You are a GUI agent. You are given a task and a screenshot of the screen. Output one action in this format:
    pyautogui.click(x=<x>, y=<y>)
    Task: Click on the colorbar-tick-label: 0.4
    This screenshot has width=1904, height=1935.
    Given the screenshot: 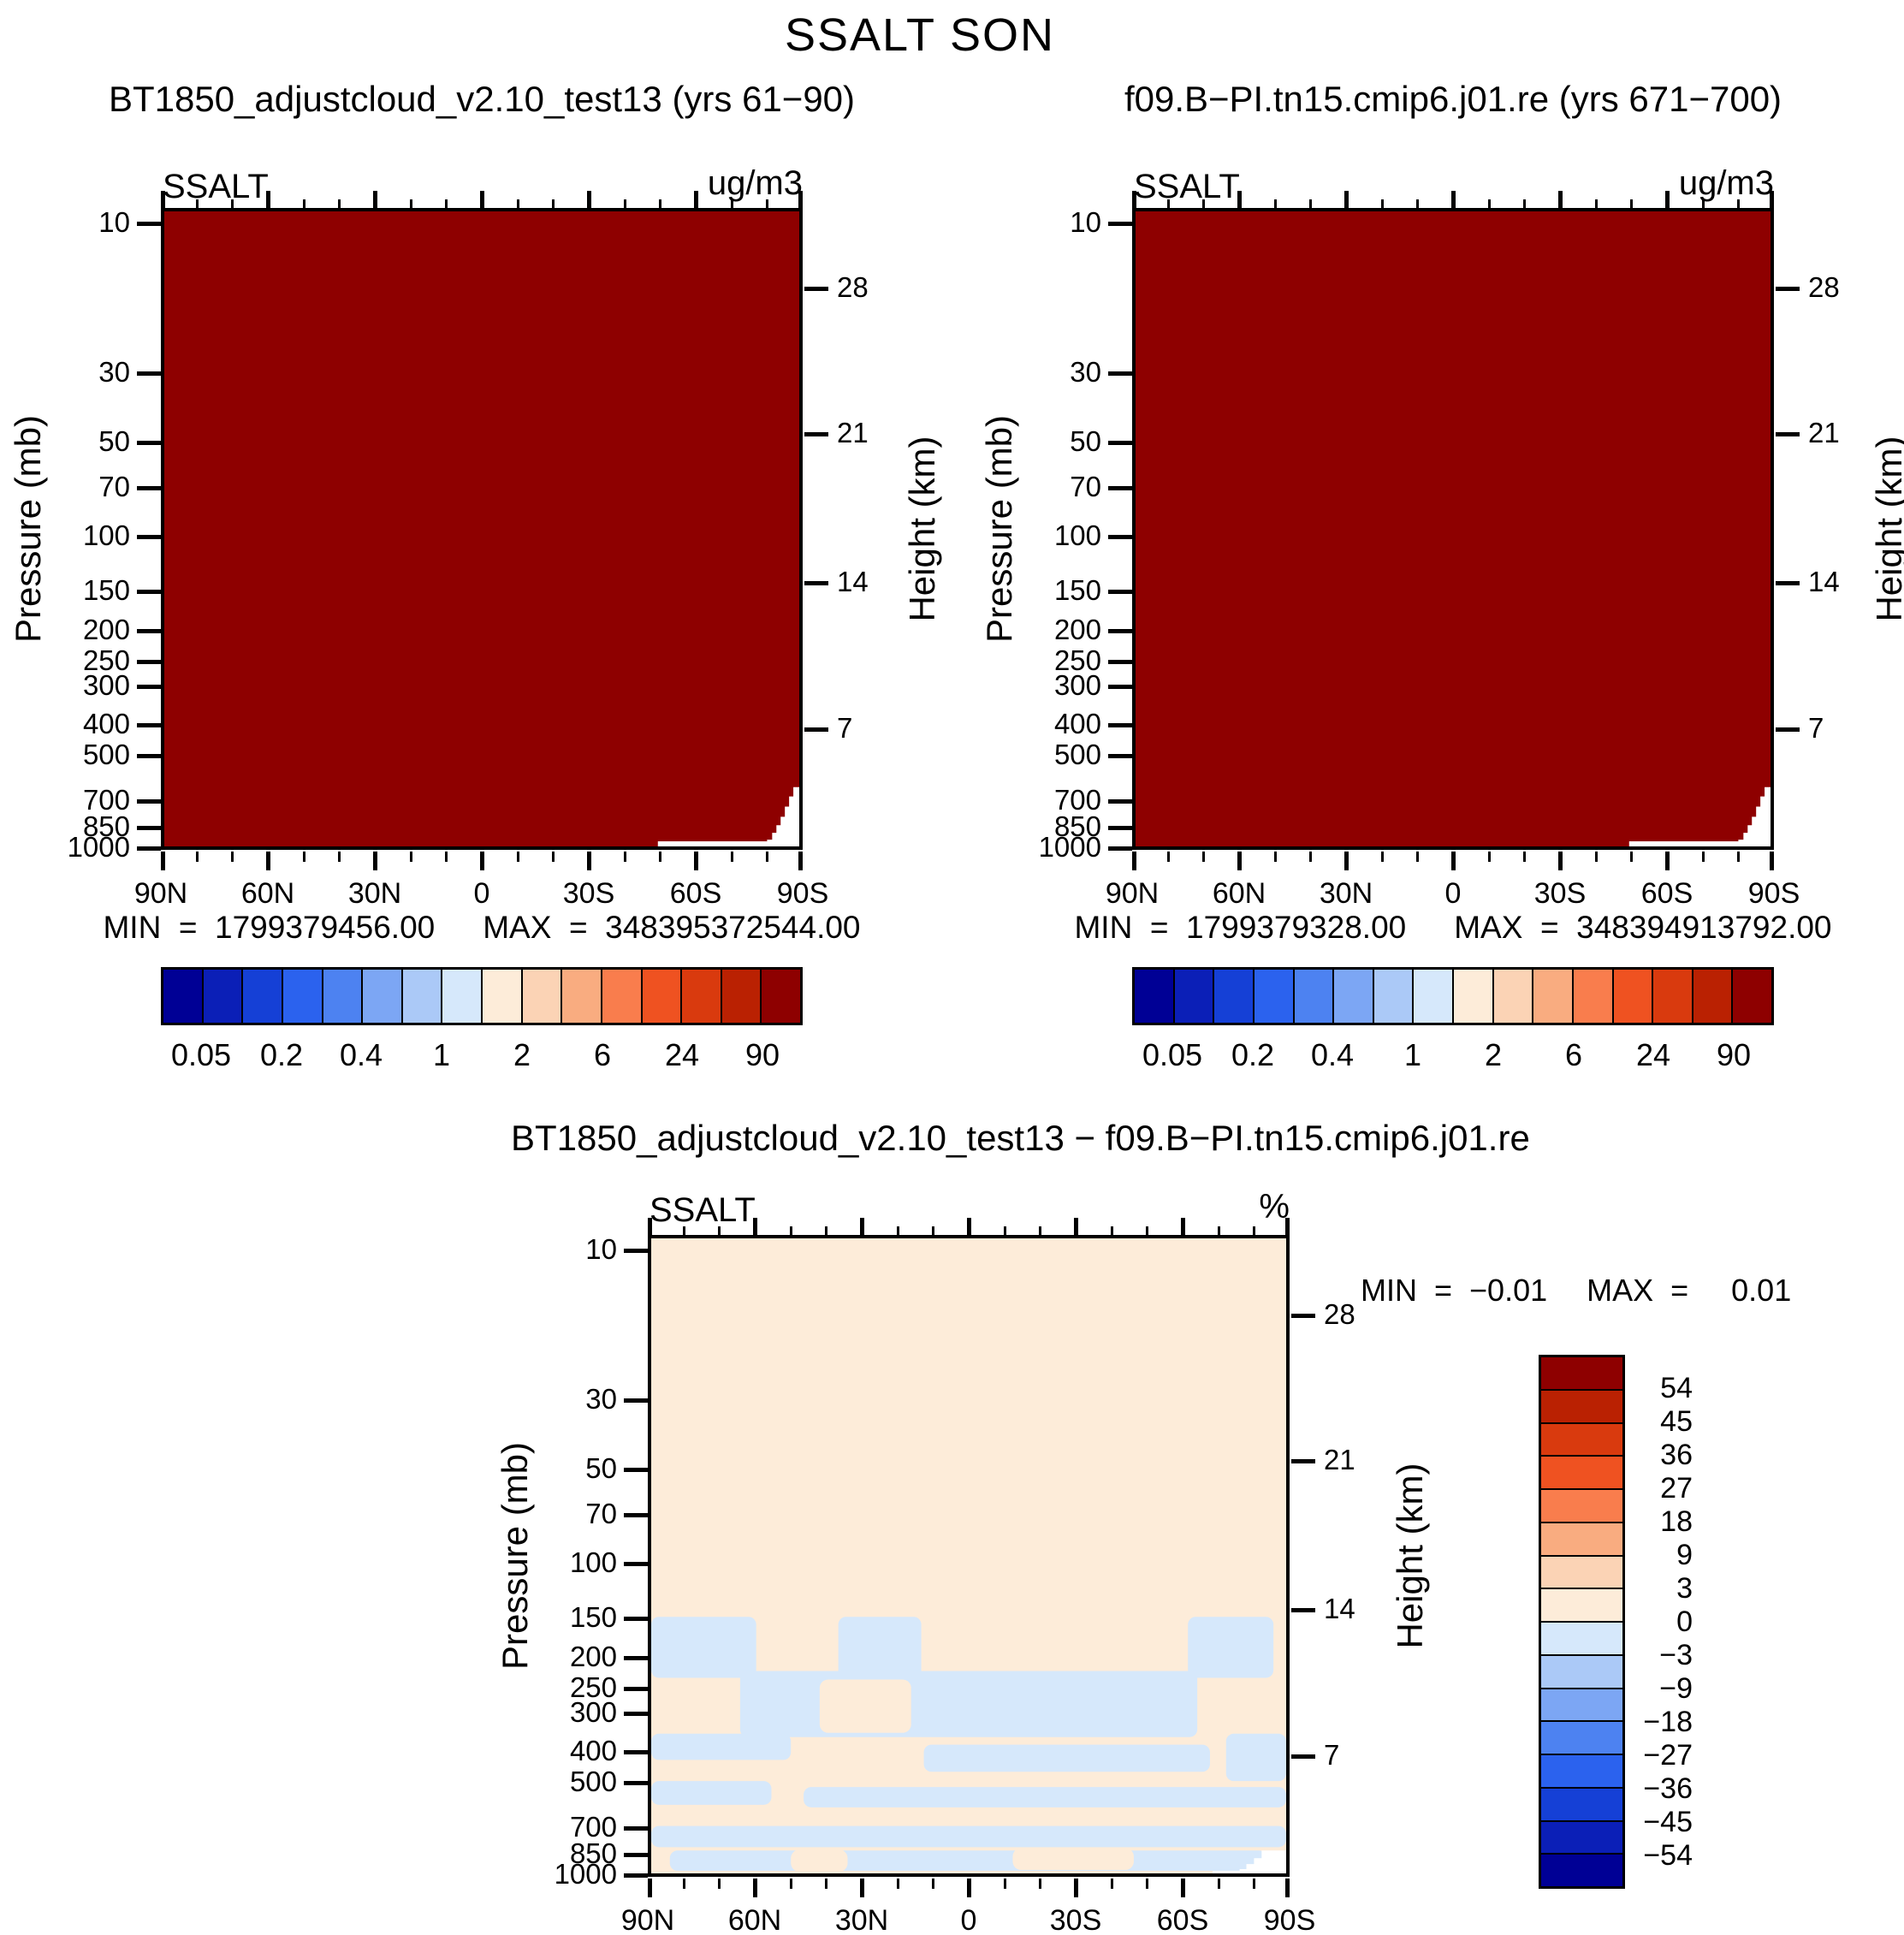 What is the action you would take?
    pyautogui.click(x=361, y=1054)
    